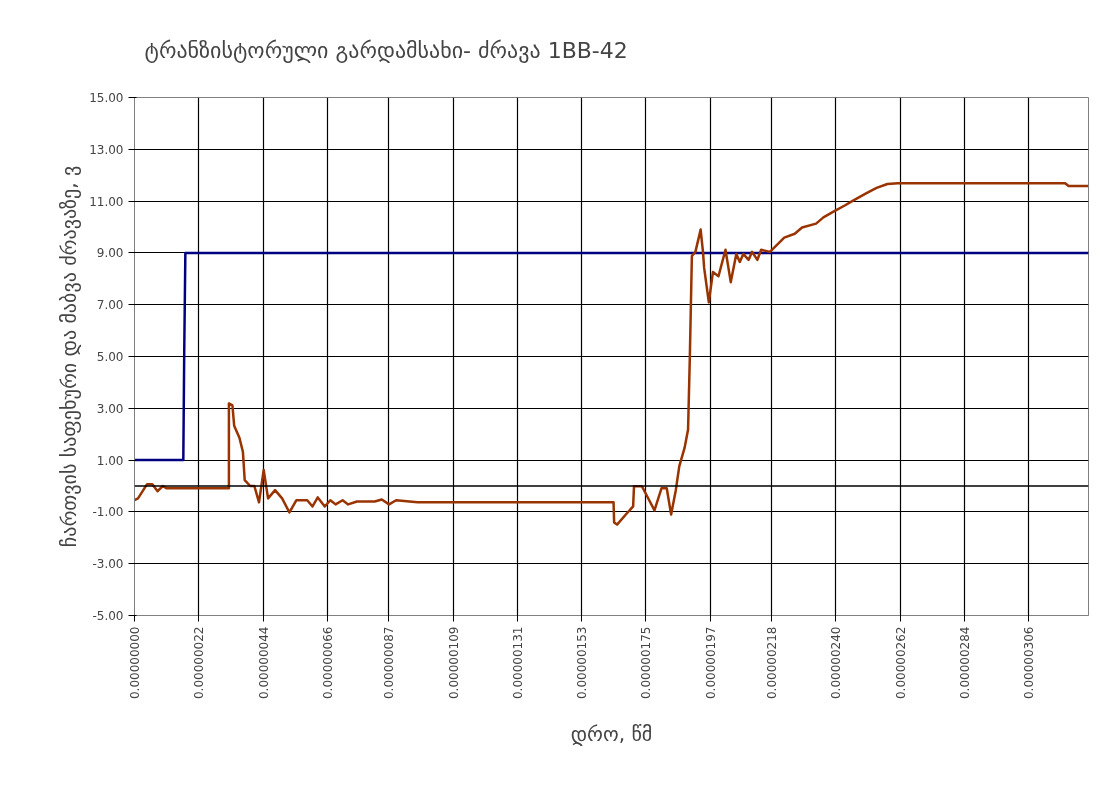 Image resolution: width=1099 pixels, height=789 pixels. Describe the element at coordinates (69, 356) in the screenshot. I see `y-axis-title: ჩართვის საფეხური და მაბვა ძრავაზე, ვ` at that location.